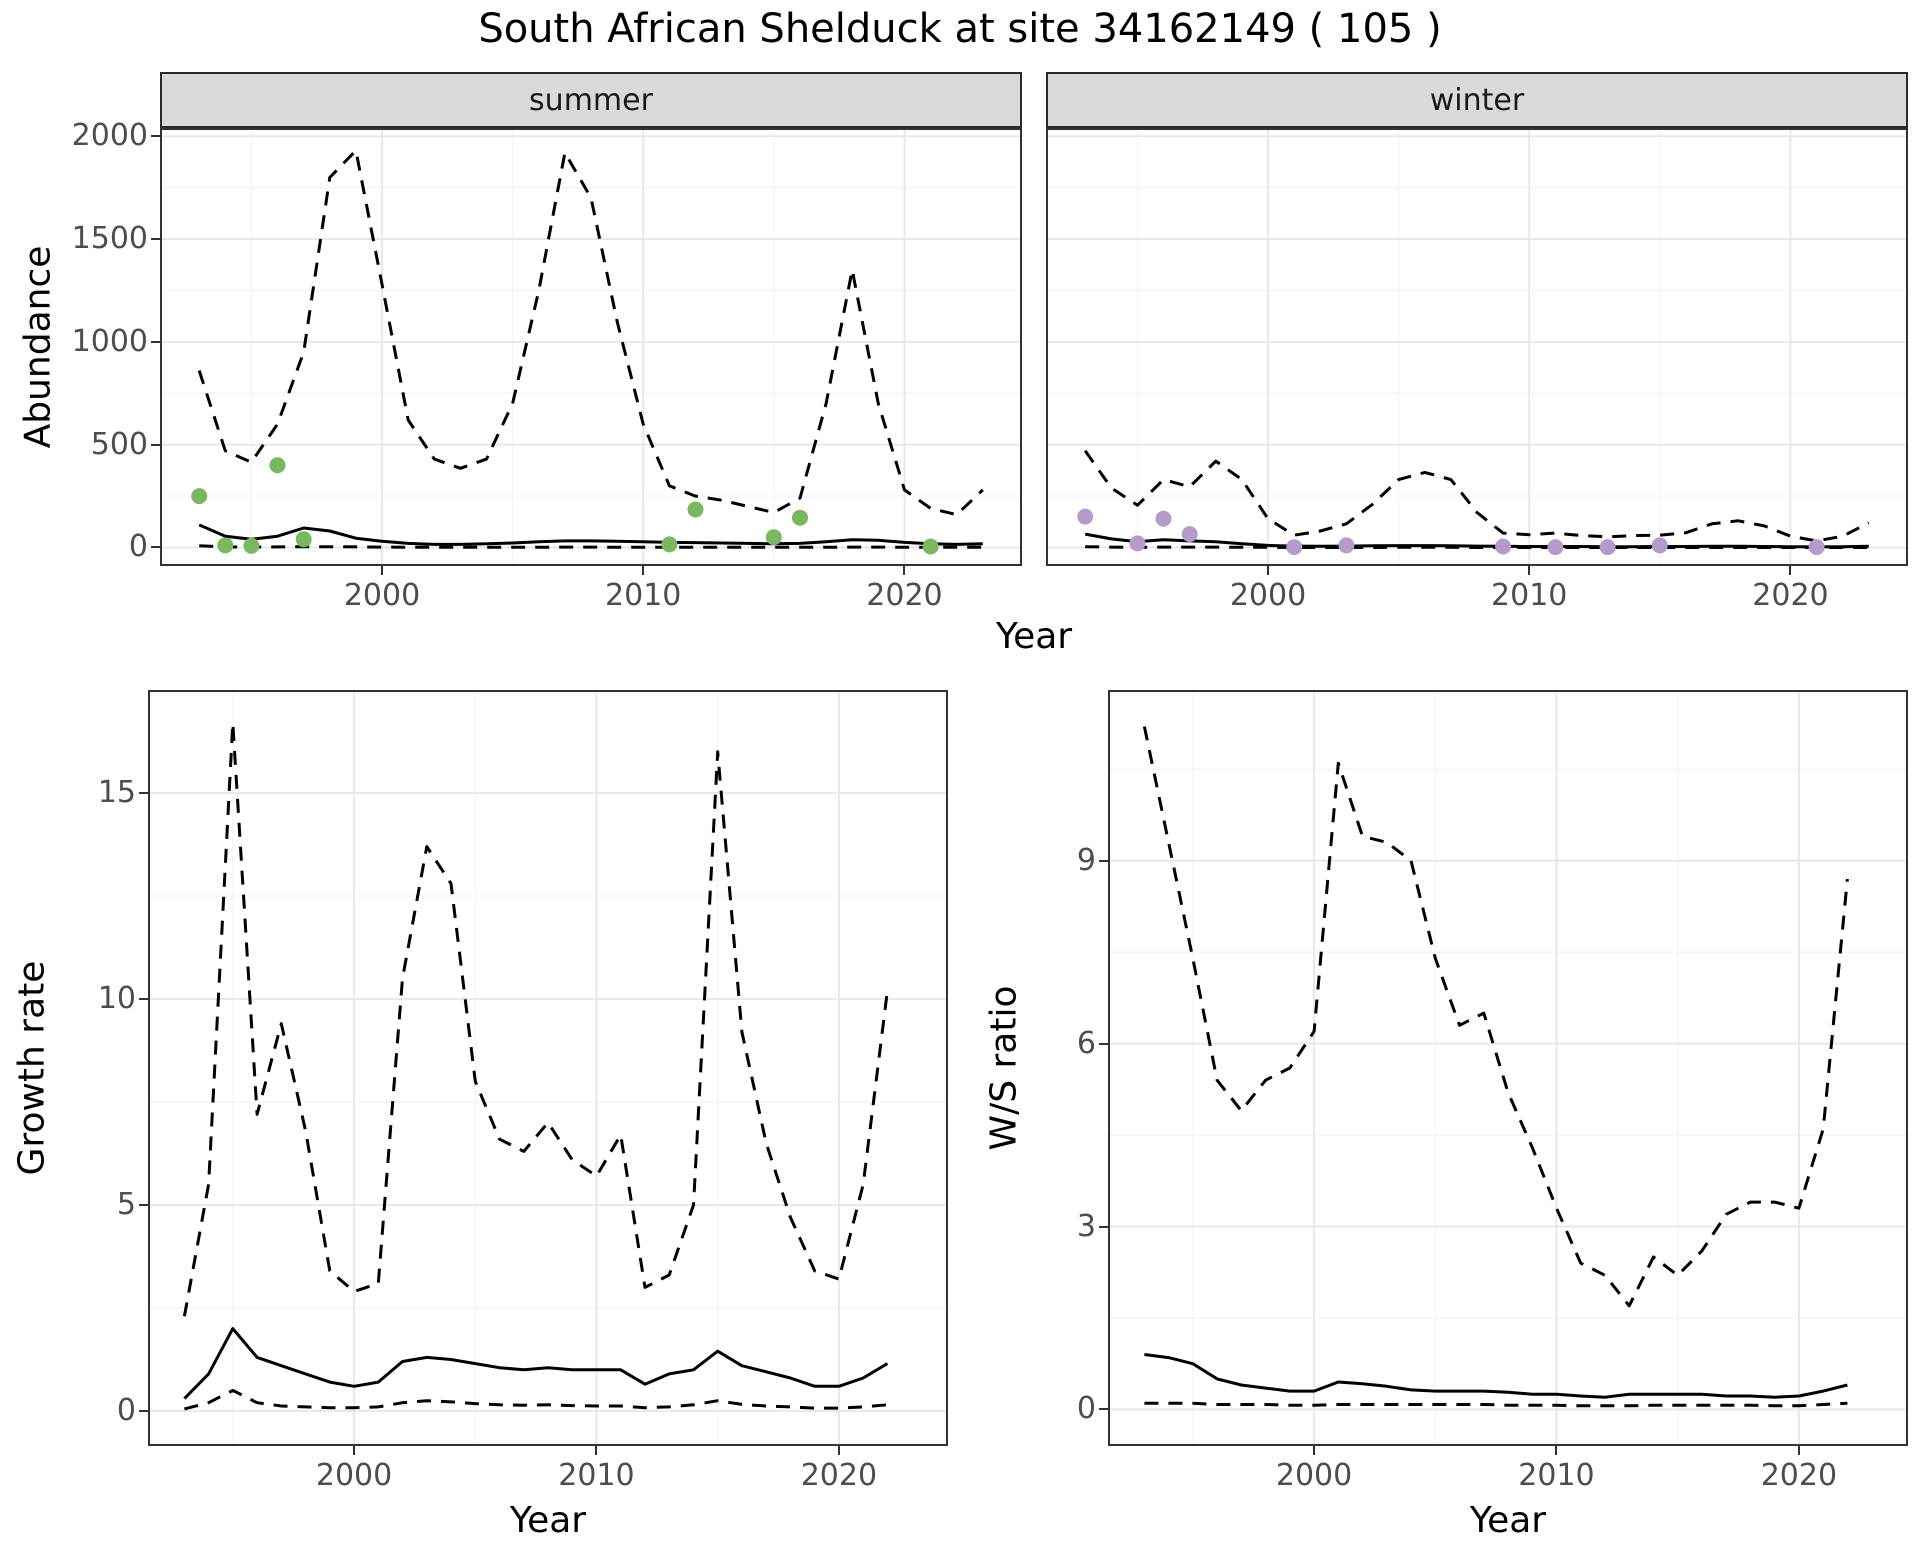 The height and width of the screenshot is (1560, 1920). Describe the element at coordinates (126, 1204) in the screenshot. I see `y-tick-label: 5` at that location.